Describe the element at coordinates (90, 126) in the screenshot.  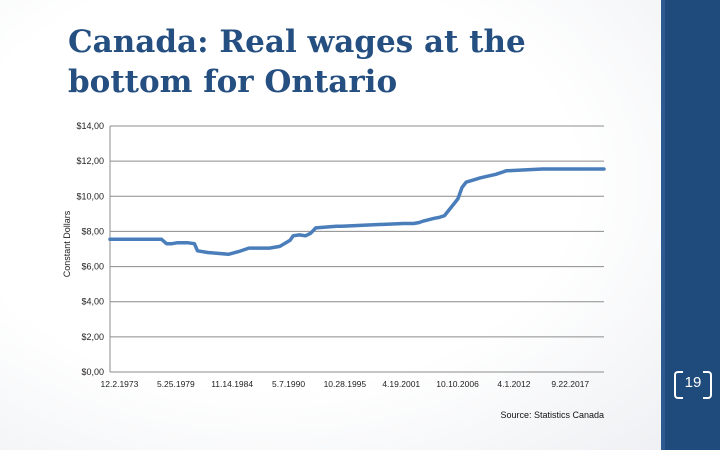
I see `y-tick-label: $14,00` at that location.